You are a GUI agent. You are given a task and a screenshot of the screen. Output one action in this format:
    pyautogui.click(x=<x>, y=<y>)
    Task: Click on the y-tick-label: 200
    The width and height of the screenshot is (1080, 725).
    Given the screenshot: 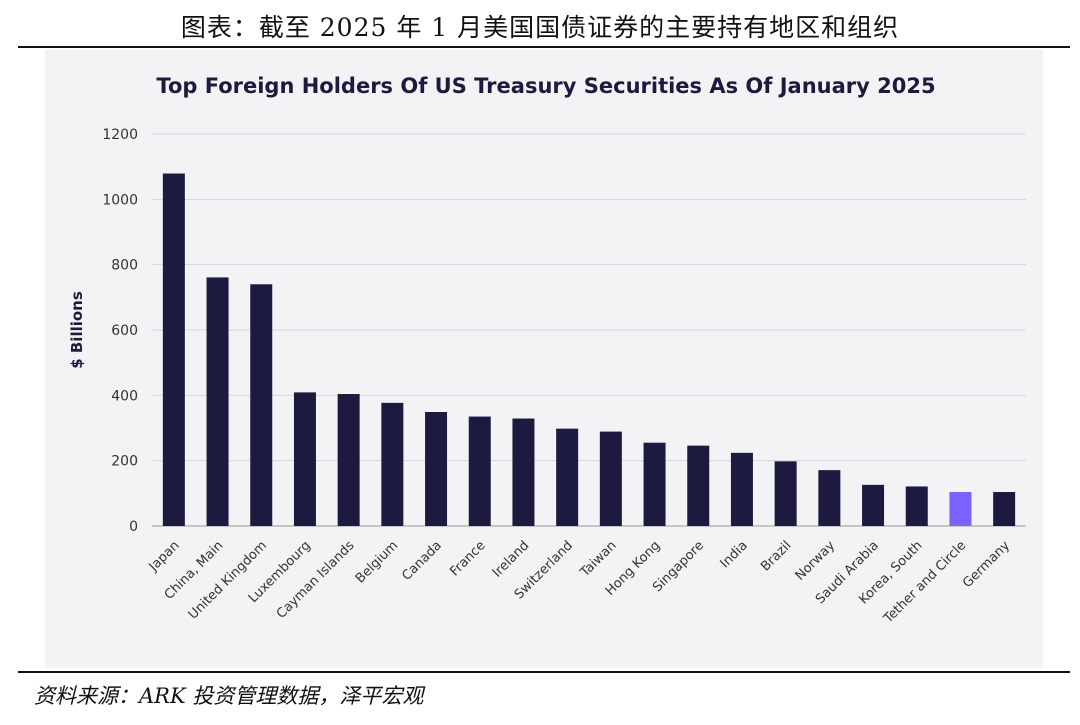 What is the action you would take?
    pyautogui.click(x=124, y=462)
    